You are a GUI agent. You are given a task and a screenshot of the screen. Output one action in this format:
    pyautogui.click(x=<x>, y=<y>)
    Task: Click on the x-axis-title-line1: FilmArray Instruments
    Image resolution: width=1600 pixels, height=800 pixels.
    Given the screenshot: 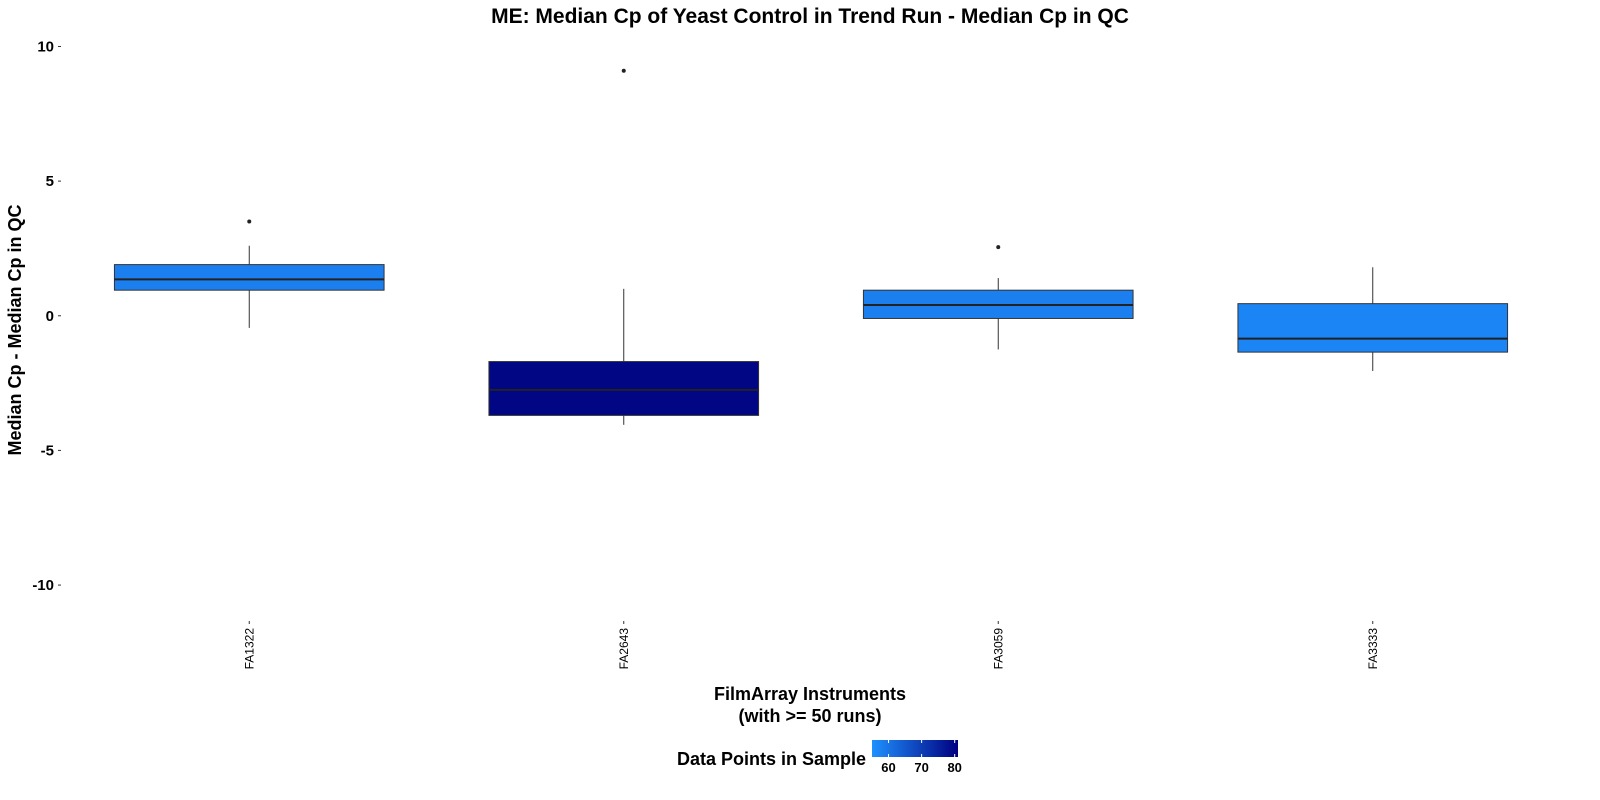 What is the action you would take?
    pyautogui.click(x=810, y=694)
    